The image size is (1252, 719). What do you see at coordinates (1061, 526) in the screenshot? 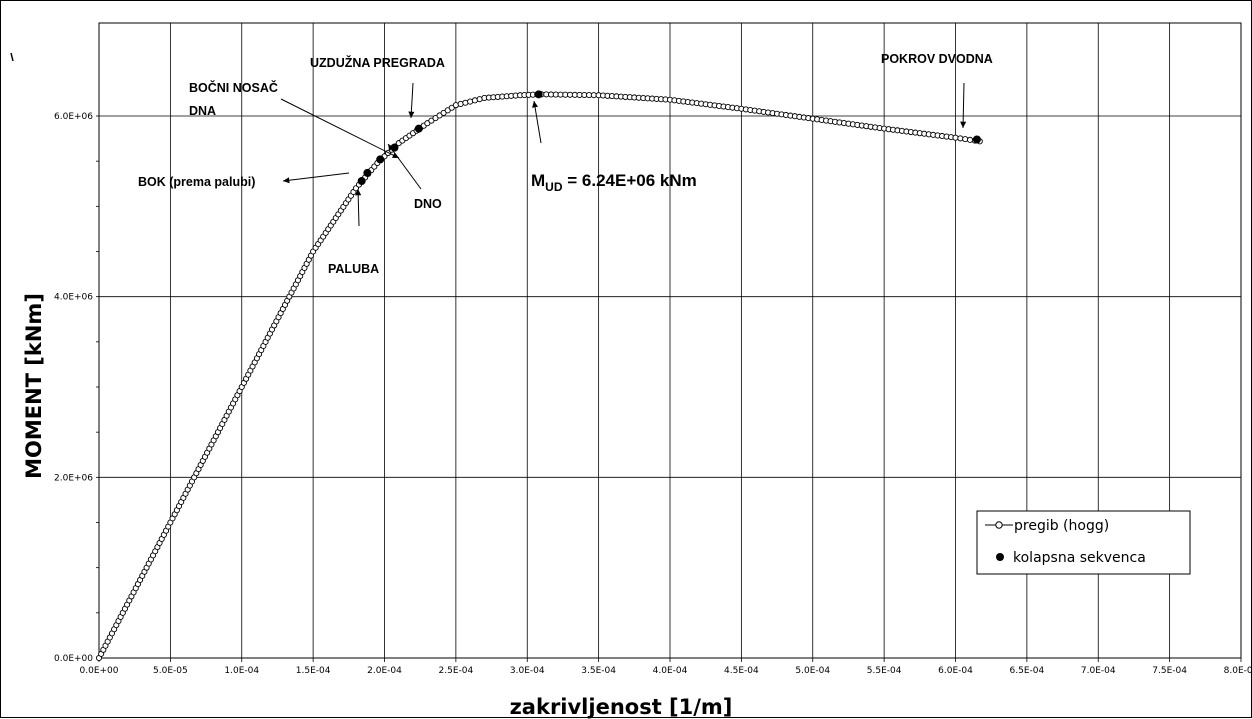
I see `legend-label-pregib: pregib (hogg)` at bounding box center [1061, 526].